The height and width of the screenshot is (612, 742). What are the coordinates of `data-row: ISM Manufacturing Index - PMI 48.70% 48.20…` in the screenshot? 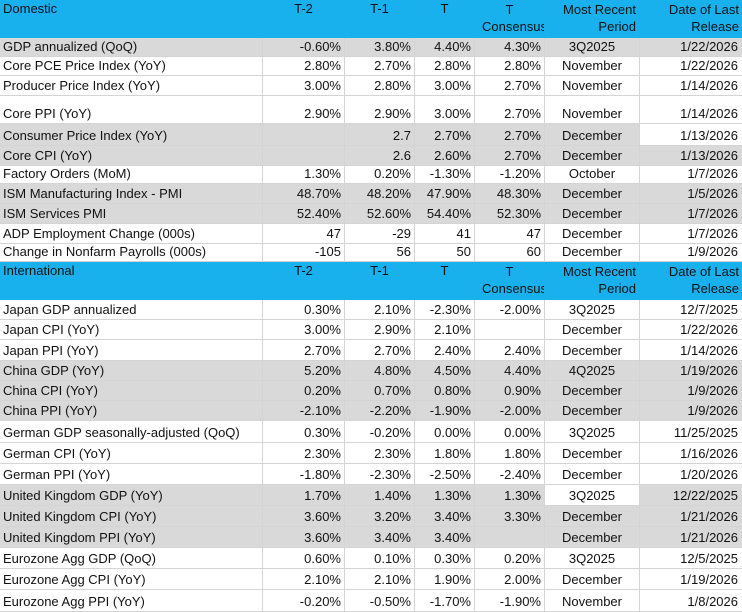 It's located at (371, 194).